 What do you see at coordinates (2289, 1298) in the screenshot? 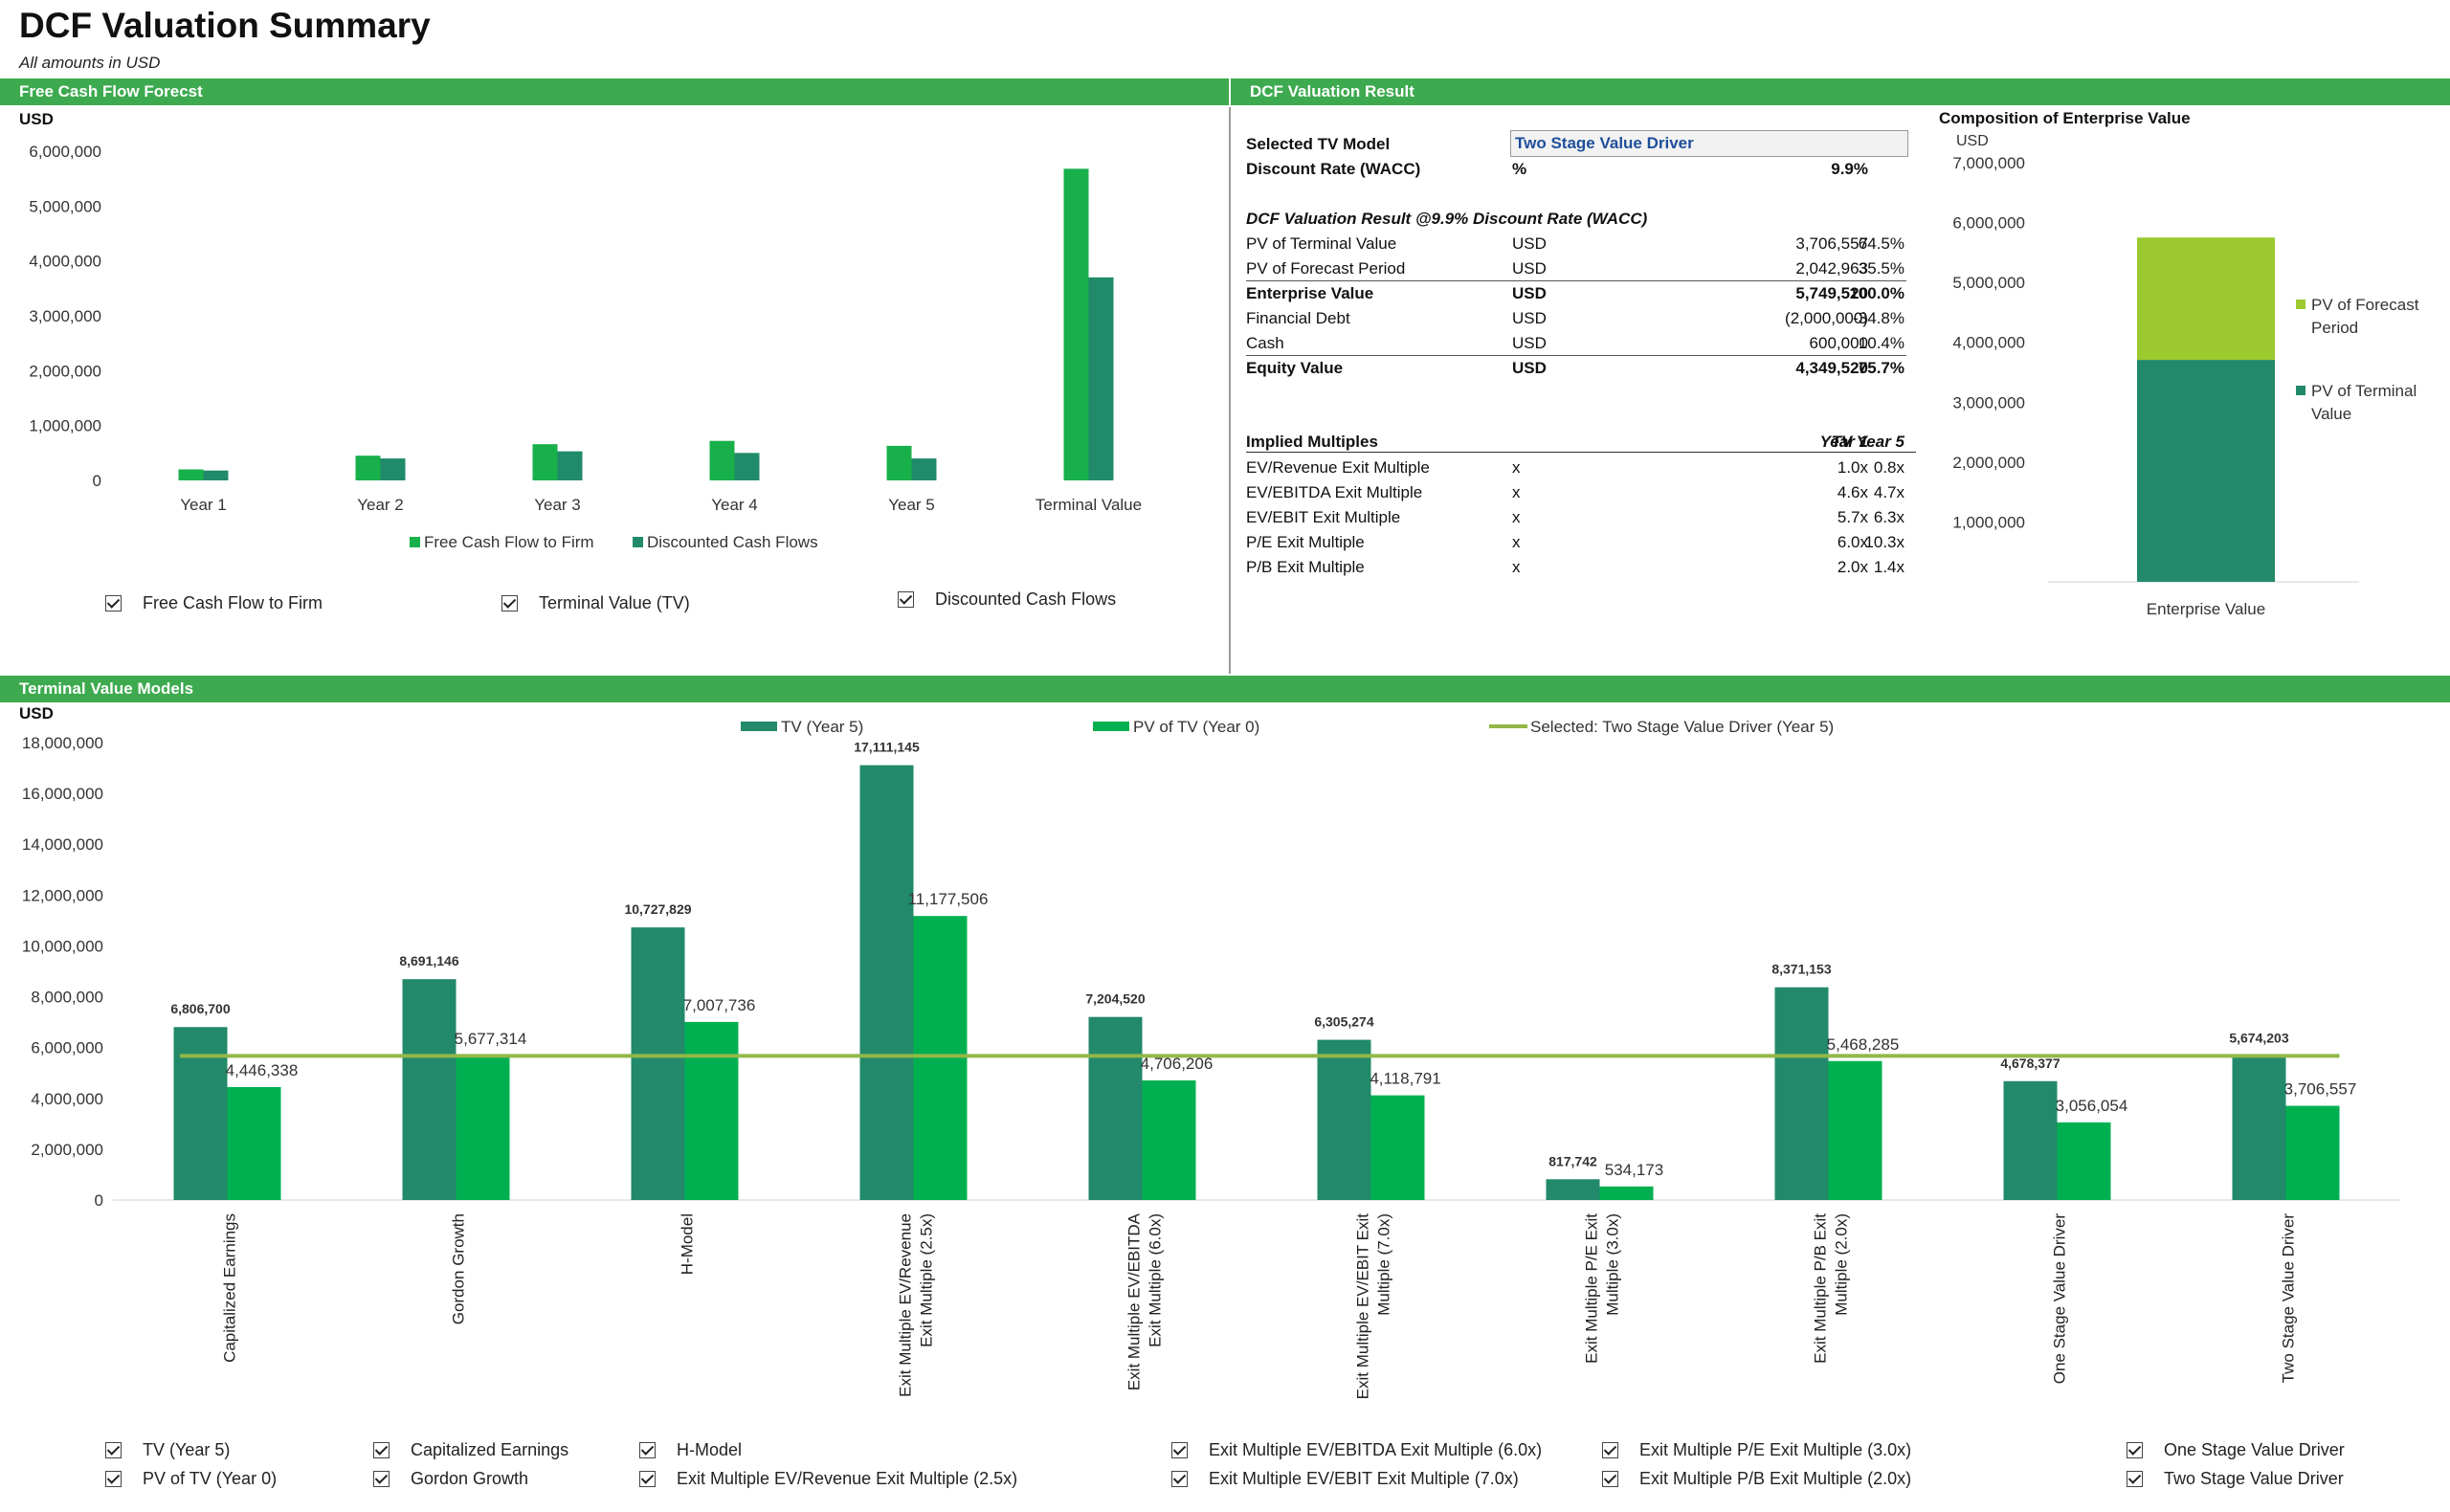
I see `x-tick-label: Two Stage Value Driver` at bounding box center [2289, 1298].